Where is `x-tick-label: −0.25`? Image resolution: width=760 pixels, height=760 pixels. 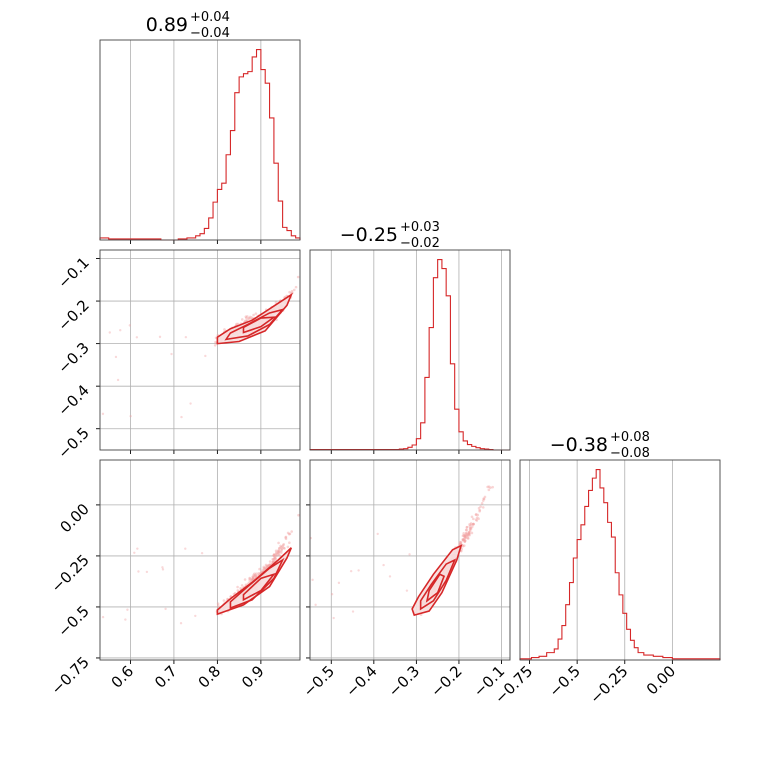 x-tick-label: −0.25 is located at coordinates (608, 684).